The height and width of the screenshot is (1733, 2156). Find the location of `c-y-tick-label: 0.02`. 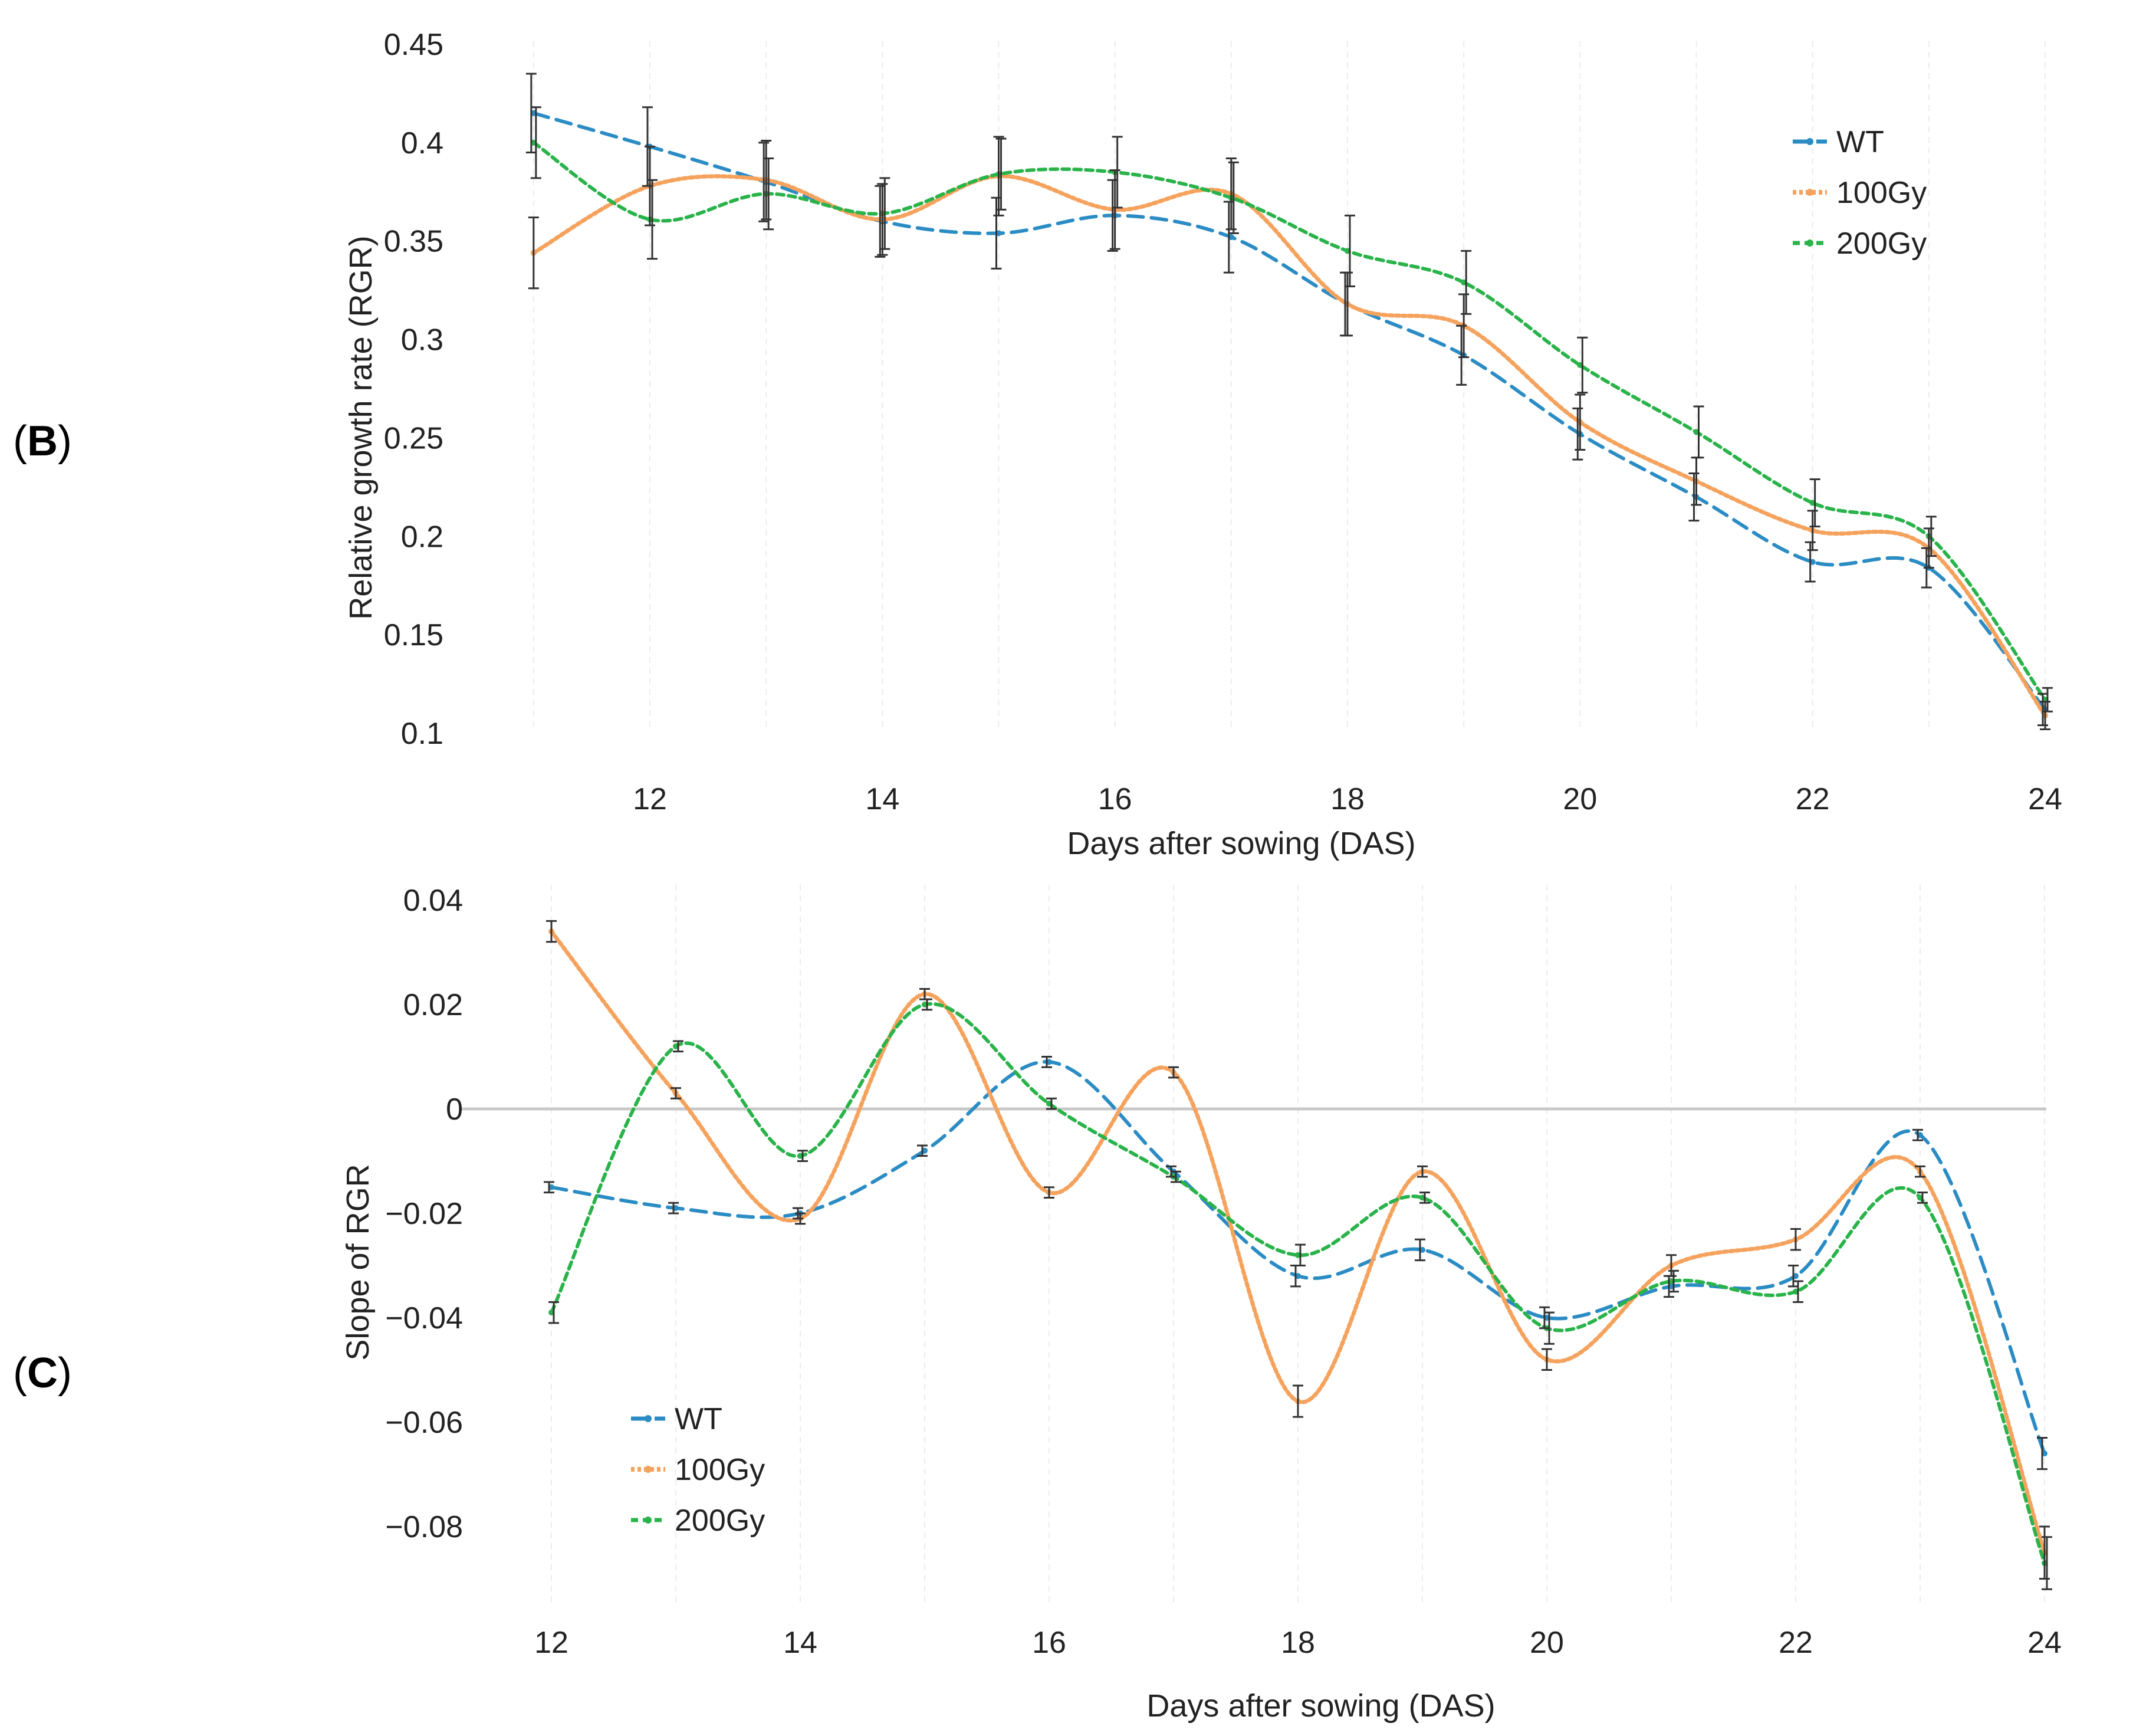

c-y-tick-label: 0.02 is located at coordinates (433, 1005).